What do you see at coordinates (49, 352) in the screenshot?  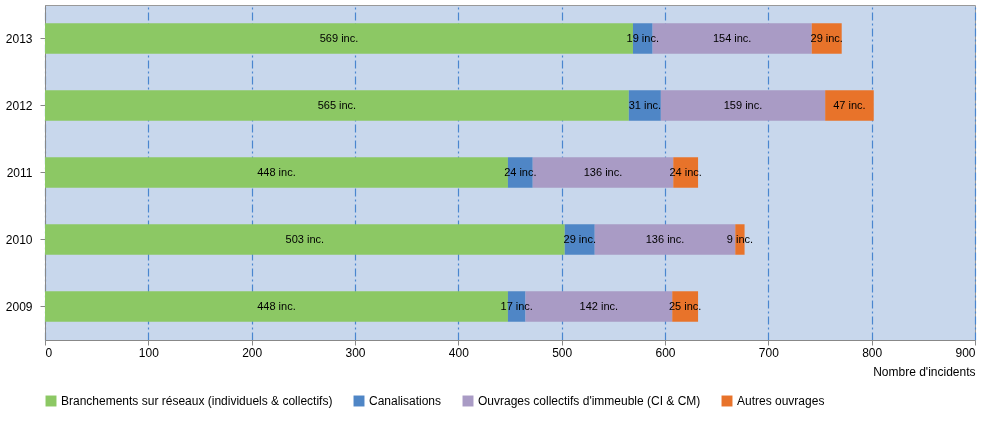 I see `x-tick-label: 0` at bounding box center [49, 352].